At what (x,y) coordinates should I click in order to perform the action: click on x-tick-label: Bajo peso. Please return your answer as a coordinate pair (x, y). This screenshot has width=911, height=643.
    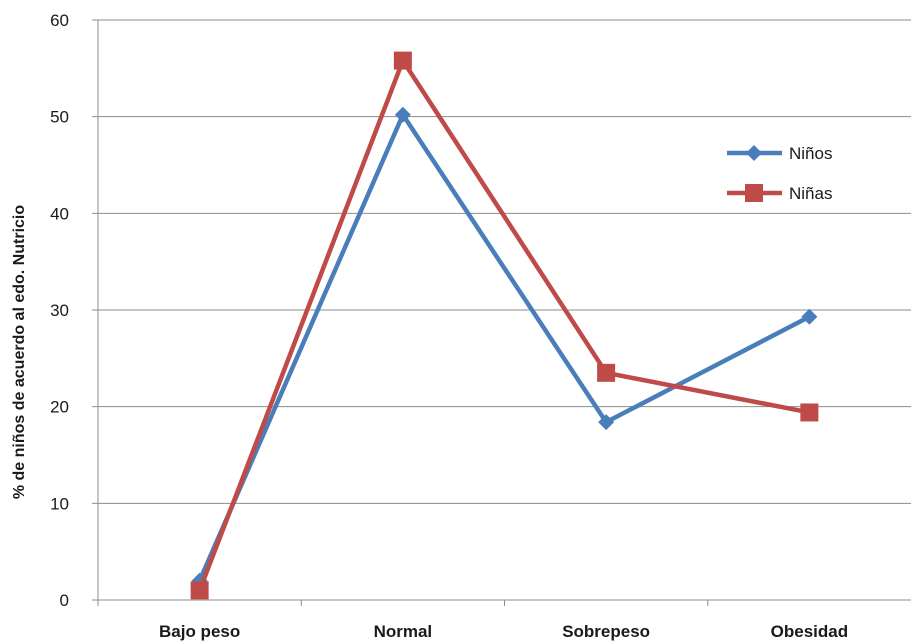
    Looking at the image, I should click on (199, 631).